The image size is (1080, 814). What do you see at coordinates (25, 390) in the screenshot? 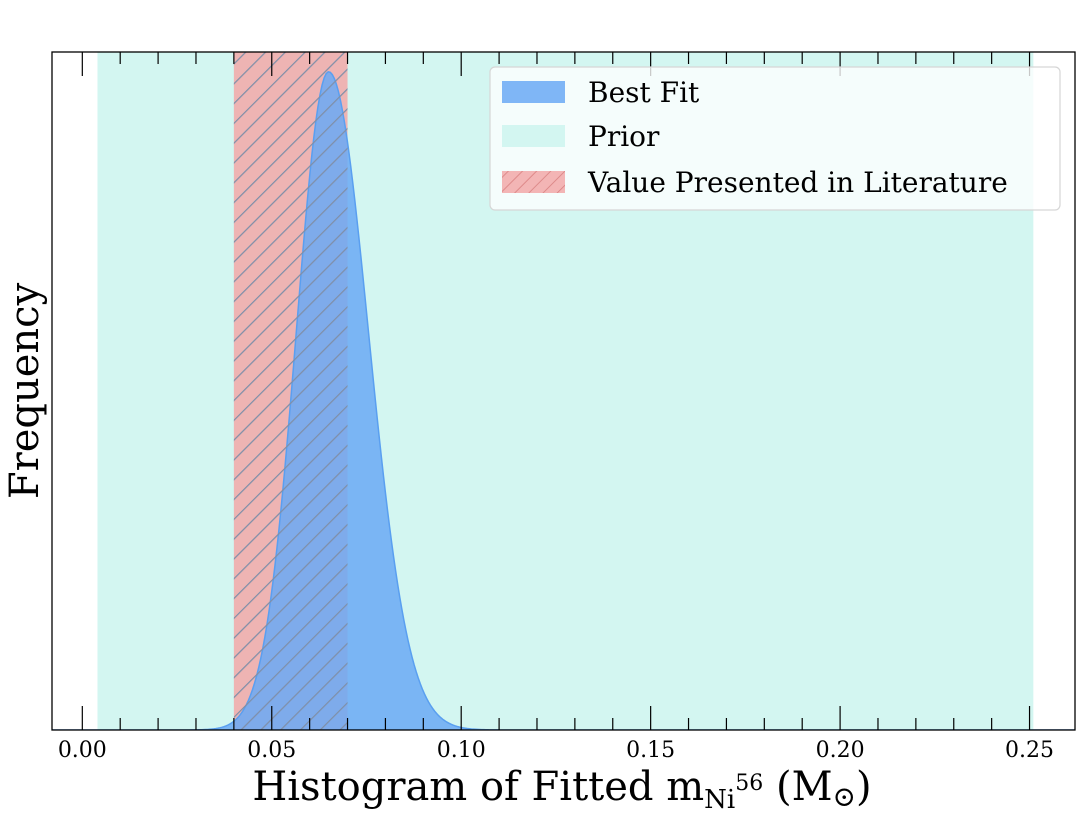
I see `y-axis-title: Frequency` at bounding box center [25, 390].